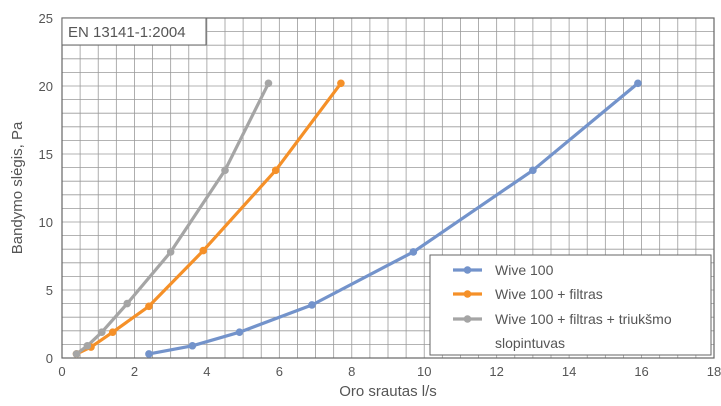 This screenshot has width=721, height=406. Describe the element at coordinates (496, 371) in the screenshot. I see `x-tick-label: 12` at that location.